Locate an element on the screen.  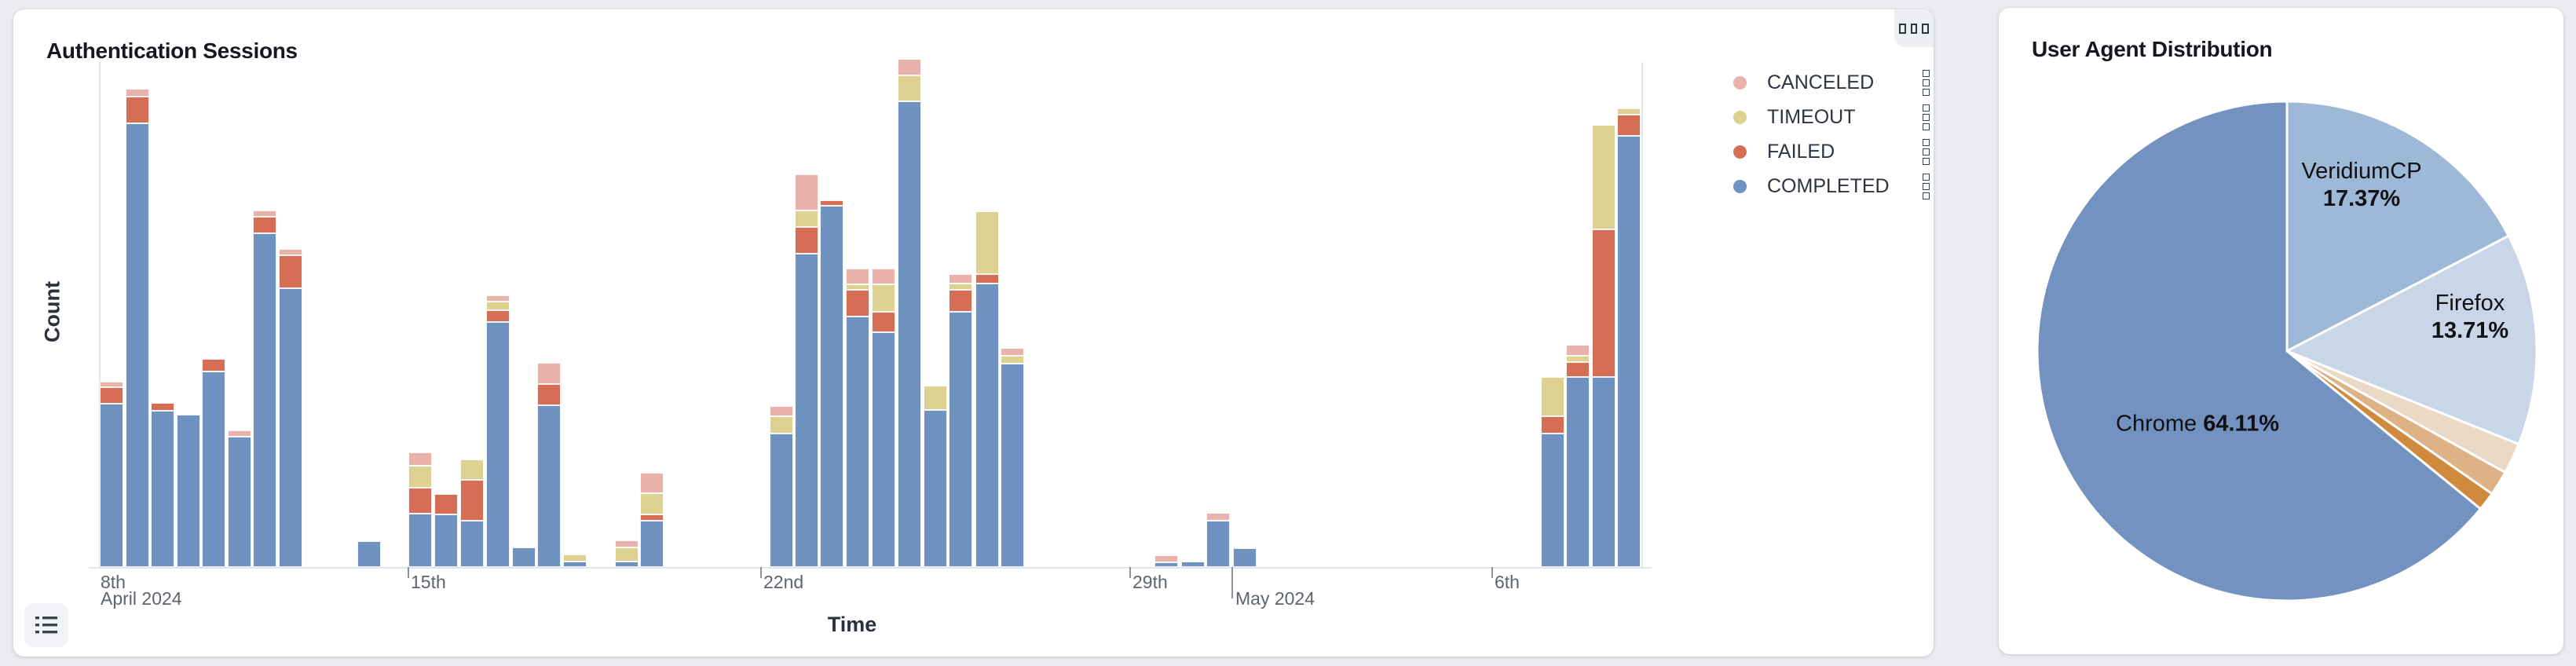
legend-item-timeout: TIMEOUT is located at coordinates (1832, 117).